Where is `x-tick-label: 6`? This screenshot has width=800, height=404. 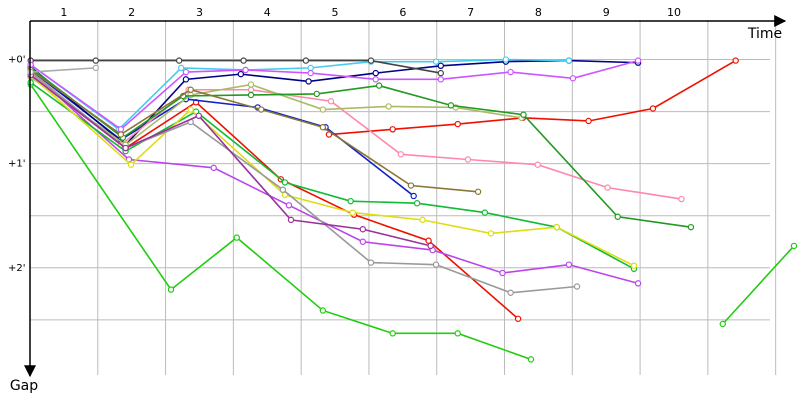 x-tick-label: 6 is located at coordinates (402, 12).